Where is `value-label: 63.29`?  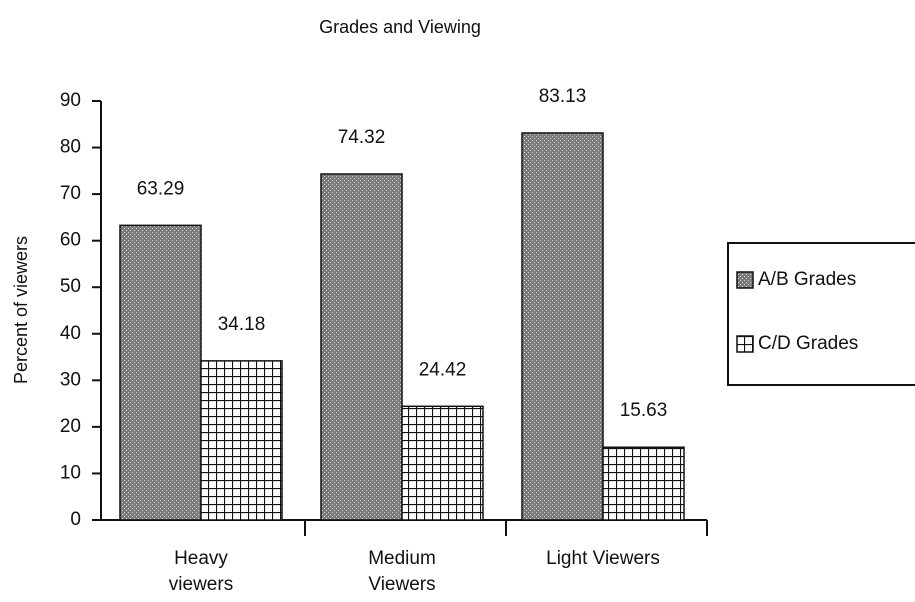
value-label: 63.29 is located at coordinates (161, 188).